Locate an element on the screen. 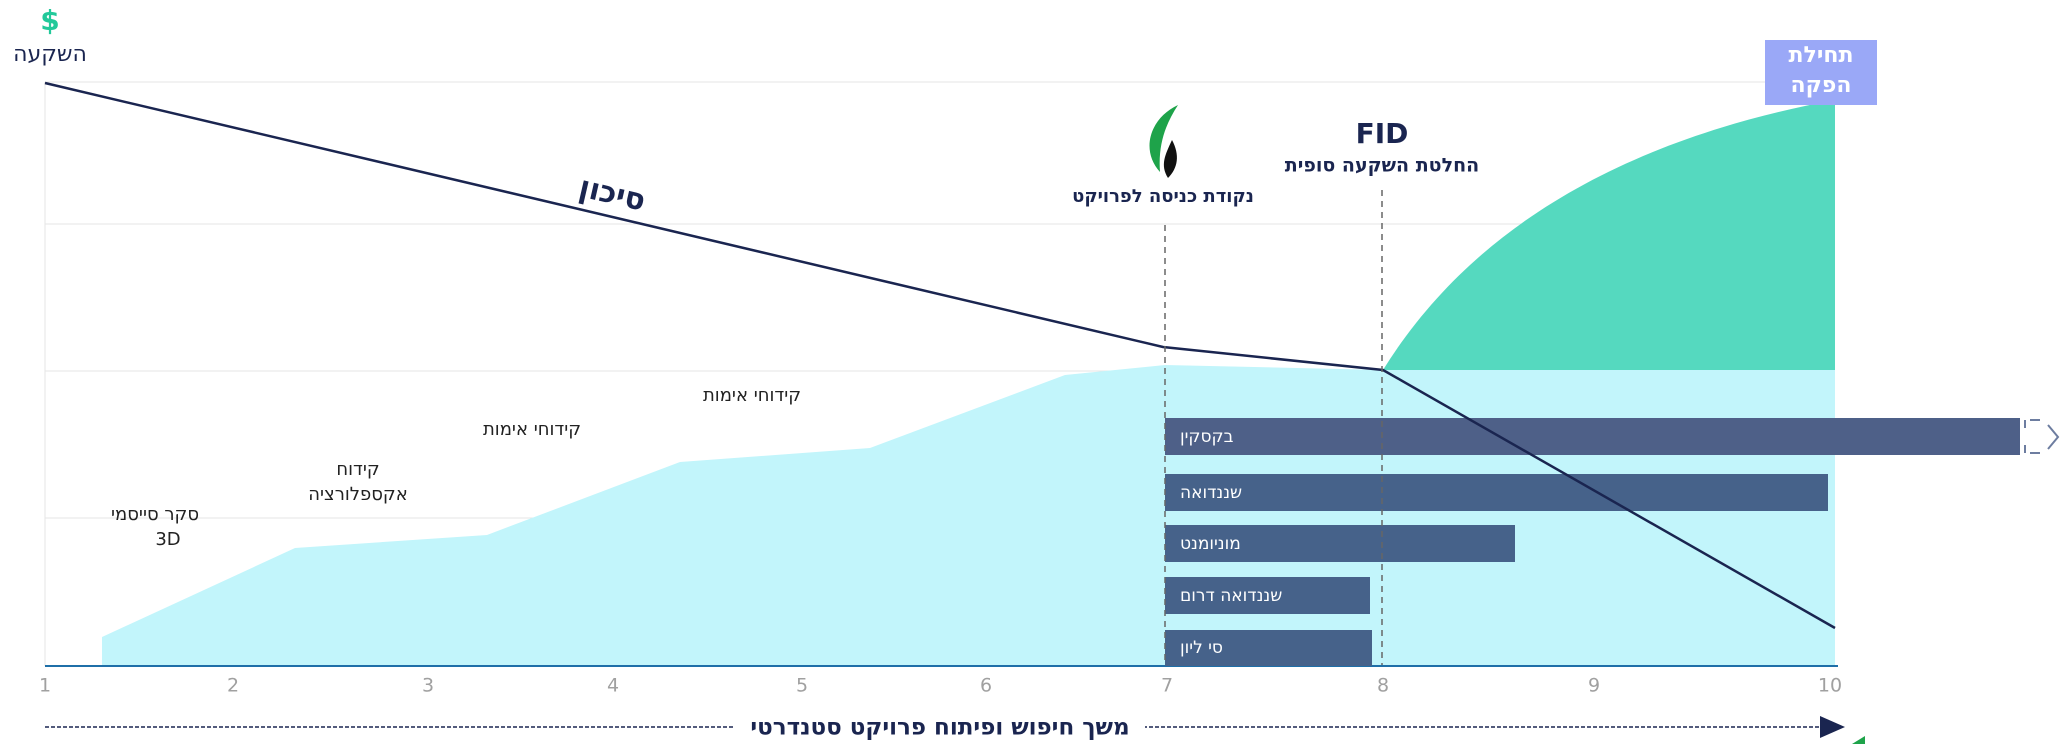  x-tick-label: 10 is located at coordinates (1830, 686).